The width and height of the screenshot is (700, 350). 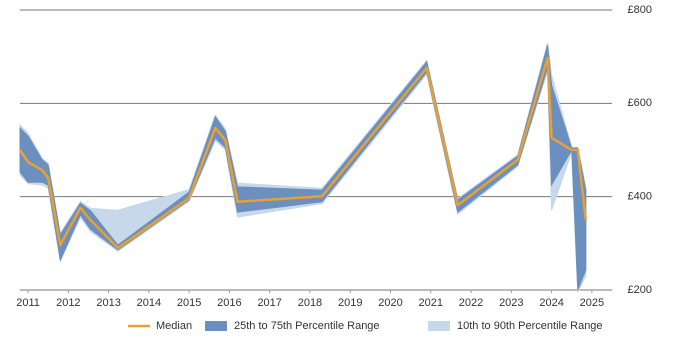 What do you see at coordinates (189, 303) in the screenshot?
I see `x-tick-label: 2015` at bounding box center [189, 303].